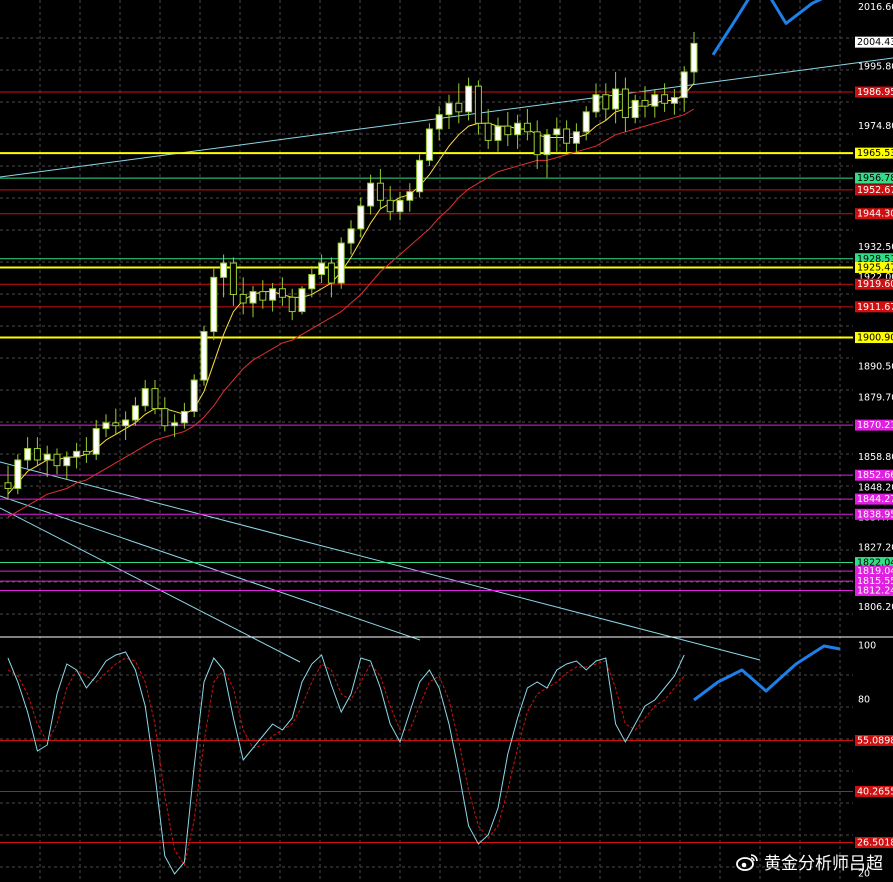 Image resolution: width=893 pixels, height=882 pixels. What do you see at coordinates (767, 28) in the screenshot?
I see `forecast-path` at bounding box center [767, 28].